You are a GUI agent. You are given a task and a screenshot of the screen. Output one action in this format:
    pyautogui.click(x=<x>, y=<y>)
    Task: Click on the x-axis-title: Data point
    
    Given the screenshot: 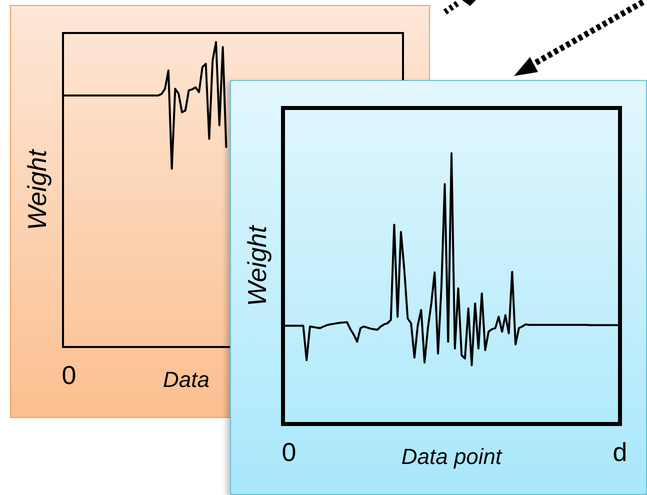 What is the action you would take?
    pyautogui.click(x=452, y=457)
    